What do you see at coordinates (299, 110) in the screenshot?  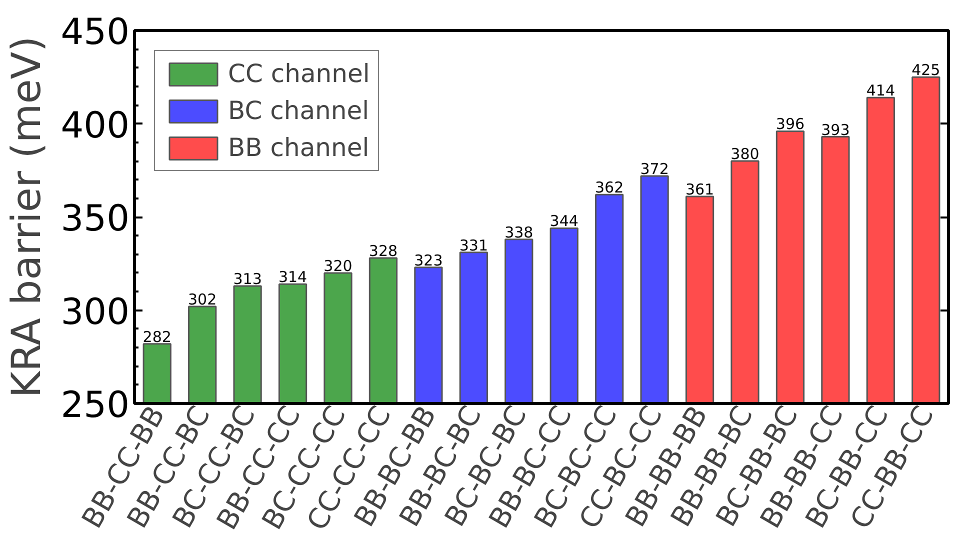 I see `legend-label: BC channel` at bounding box center [299, 110].